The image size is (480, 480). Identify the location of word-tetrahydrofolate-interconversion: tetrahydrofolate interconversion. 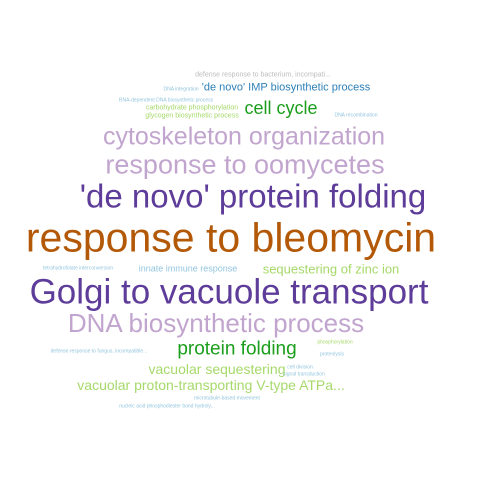
(78, 268).